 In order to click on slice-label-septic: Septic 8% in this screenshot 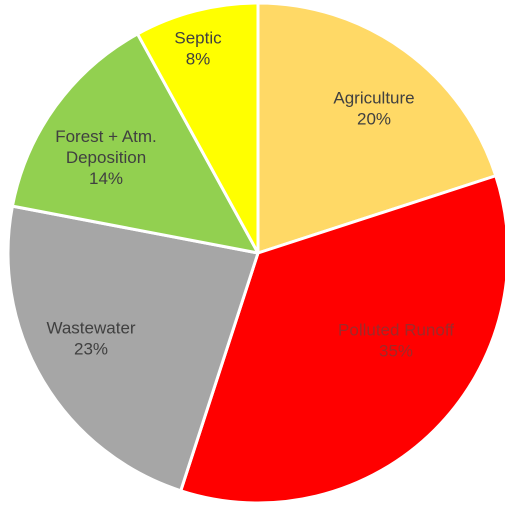, I will do `click(198, 49)`.